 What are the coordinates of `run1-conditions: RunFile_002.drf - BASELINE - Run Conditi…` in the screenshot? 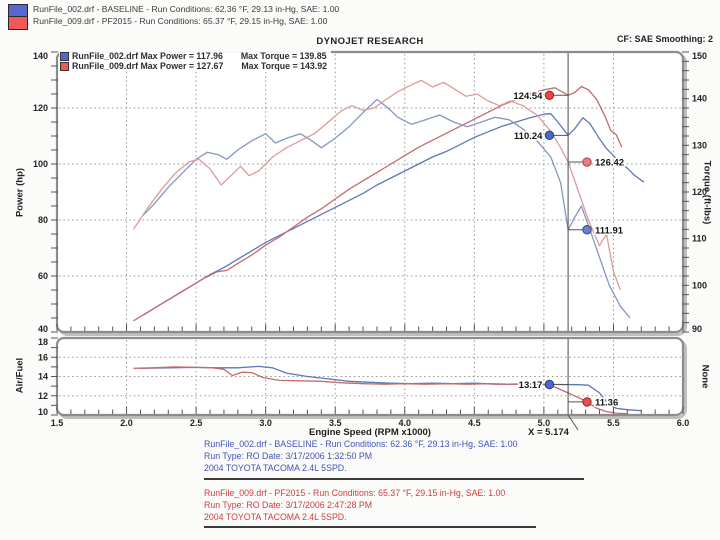 It's located at (361, 444).